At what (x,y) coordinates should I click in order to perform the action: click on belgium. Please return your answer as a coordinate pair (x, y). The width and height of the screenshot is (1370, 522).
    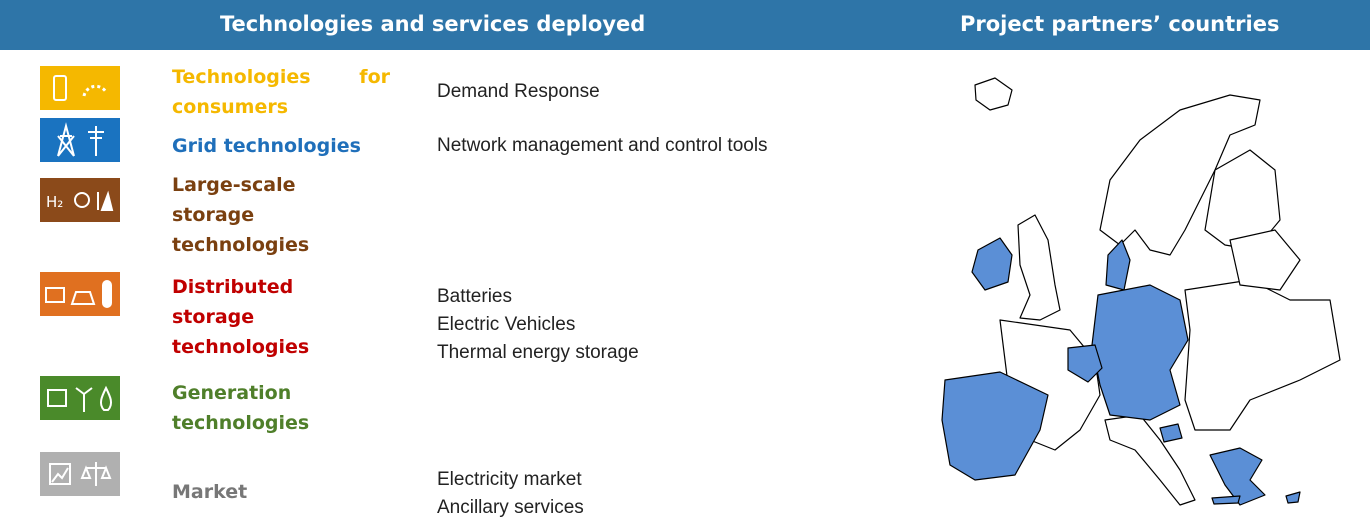
    Looking at the image, I should click on (1085, 363).